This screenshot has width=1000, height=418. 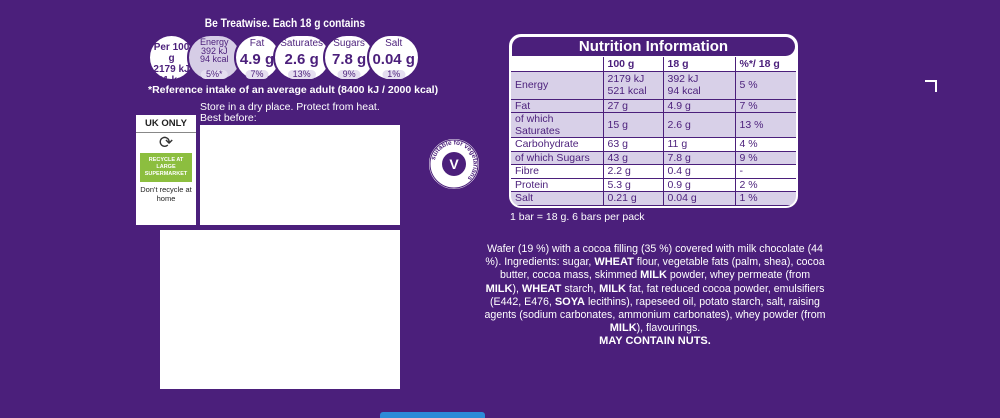 I want to click on bar-note: 1 bar = 18 g. 6 bars per pack, so click(x=577, y=217).